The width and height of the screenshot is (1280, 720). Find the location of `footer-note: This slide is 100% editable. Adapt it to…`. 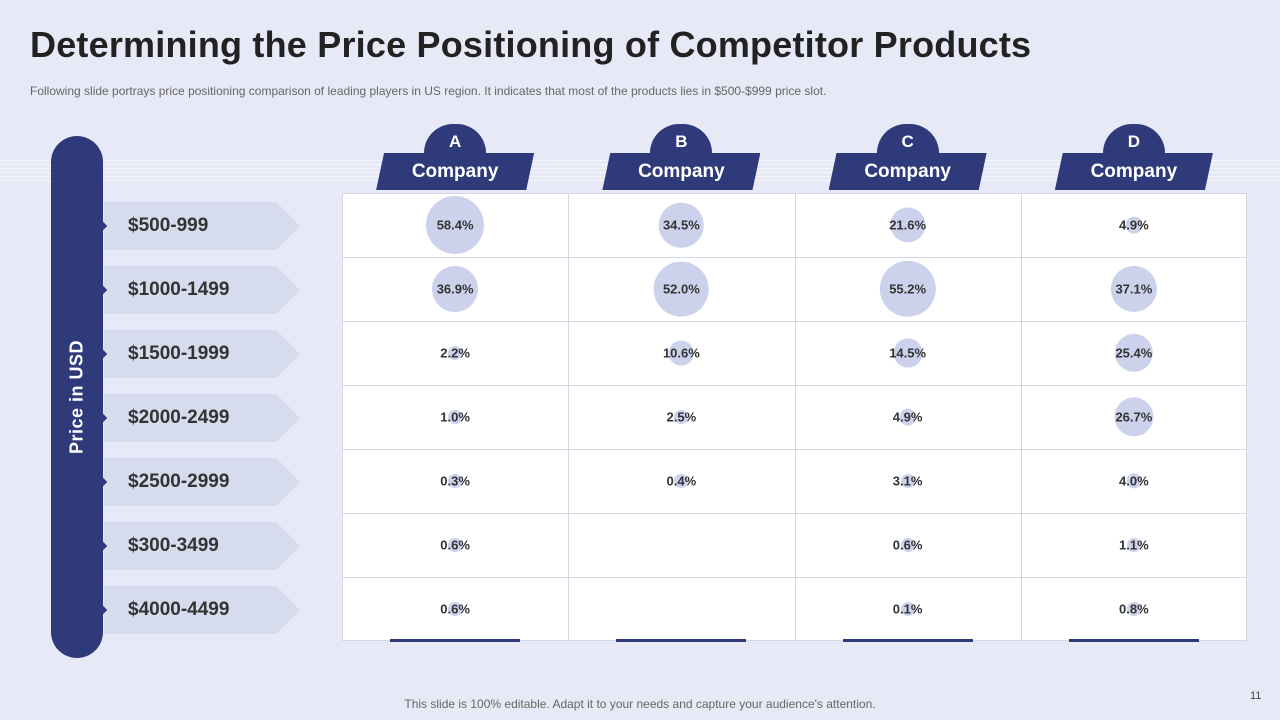

footer-note: This slide is 100% editable. Adapt it to… is located at coordinates (640, 704).